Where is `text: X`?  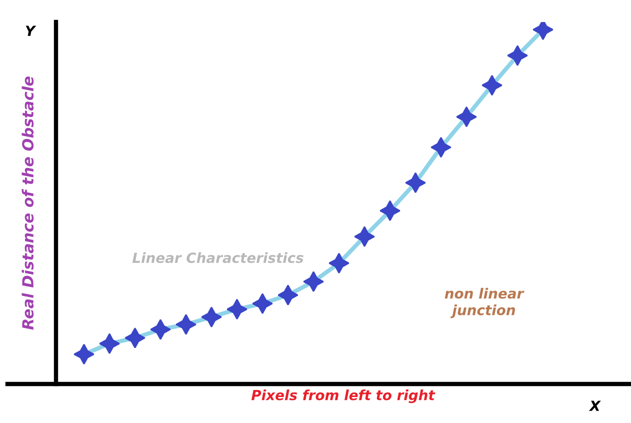 text: X is located at coordinates (594, 405).